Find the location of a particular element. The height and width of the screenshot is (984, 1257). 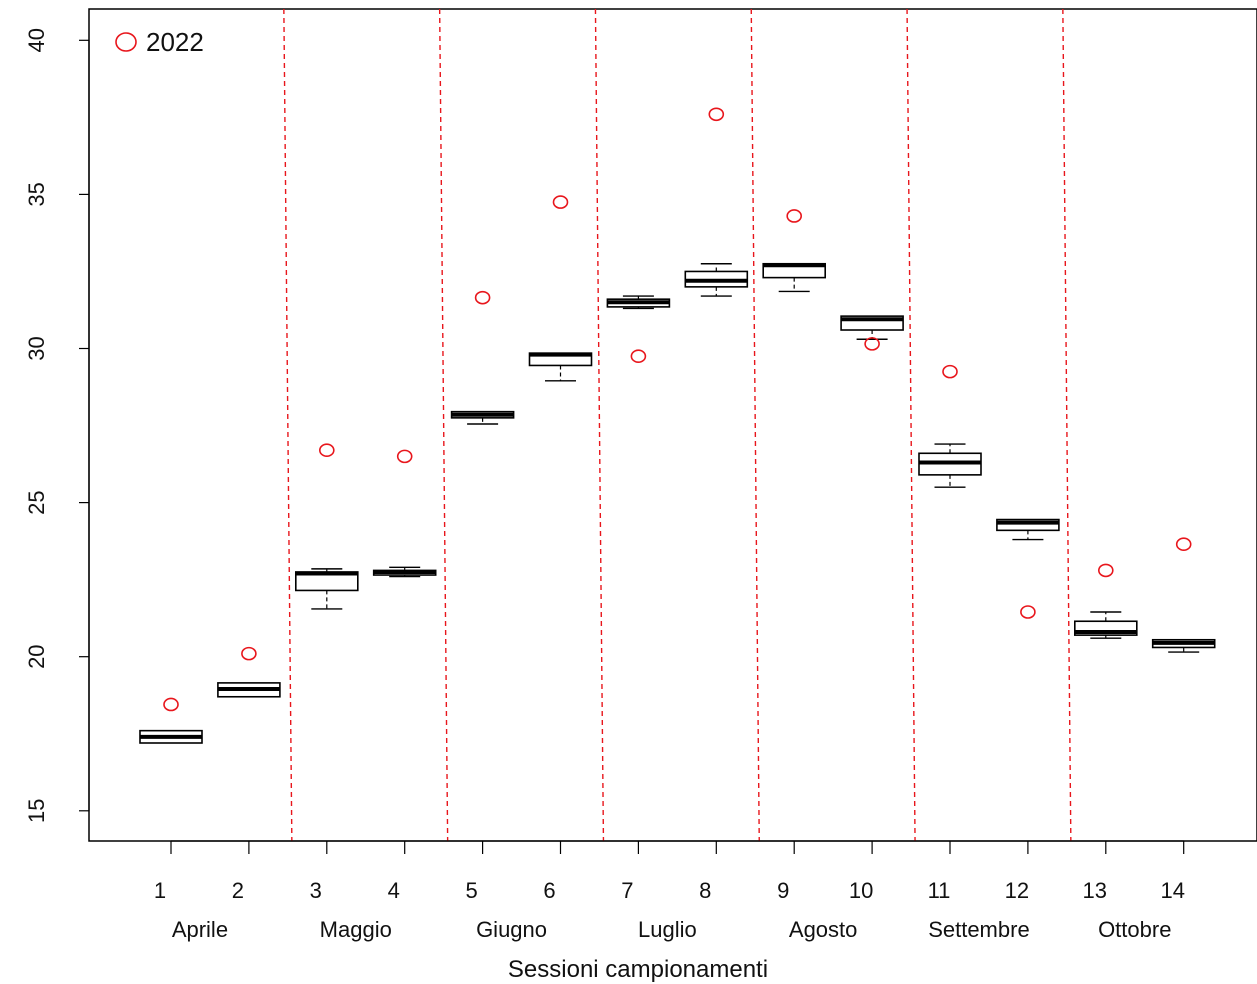

x-axis-label: Sessioni campionamenti is located at coordinates (638, 969).